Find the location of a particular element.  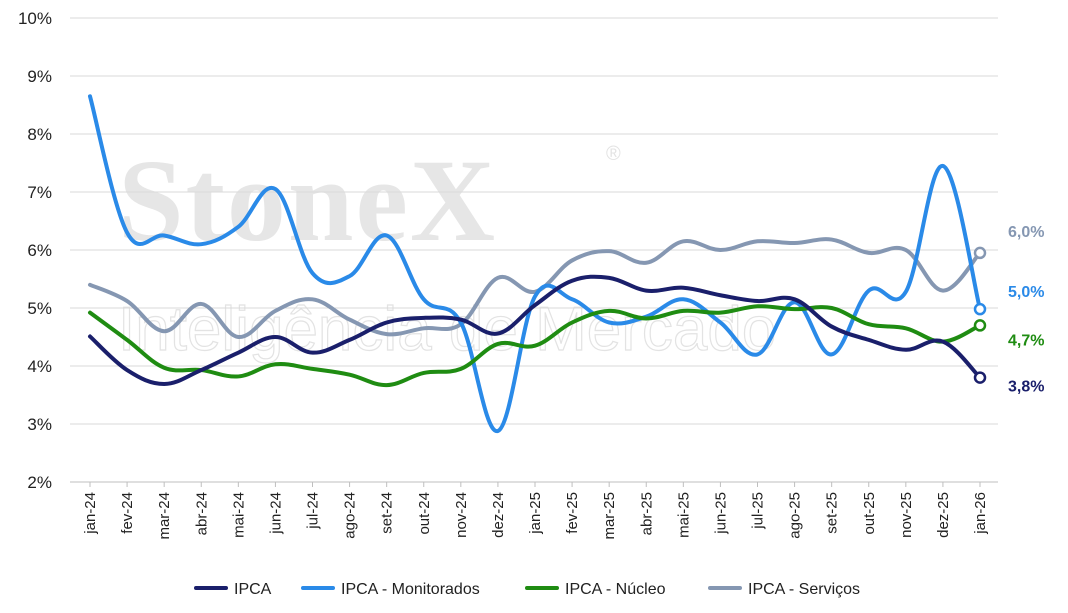

x-tick-label: ago-25 is located at coordinates (795, 515).